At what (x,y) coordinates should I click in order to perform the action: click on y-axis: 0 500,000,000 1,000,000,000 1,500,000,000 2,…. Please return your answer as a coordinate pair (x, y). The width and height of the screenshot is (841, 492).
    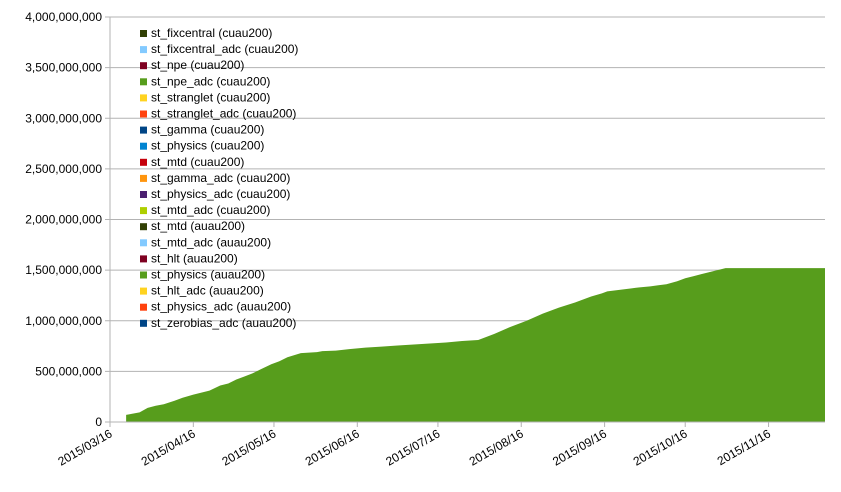
    Looking at the image, I should click on (68, 219).